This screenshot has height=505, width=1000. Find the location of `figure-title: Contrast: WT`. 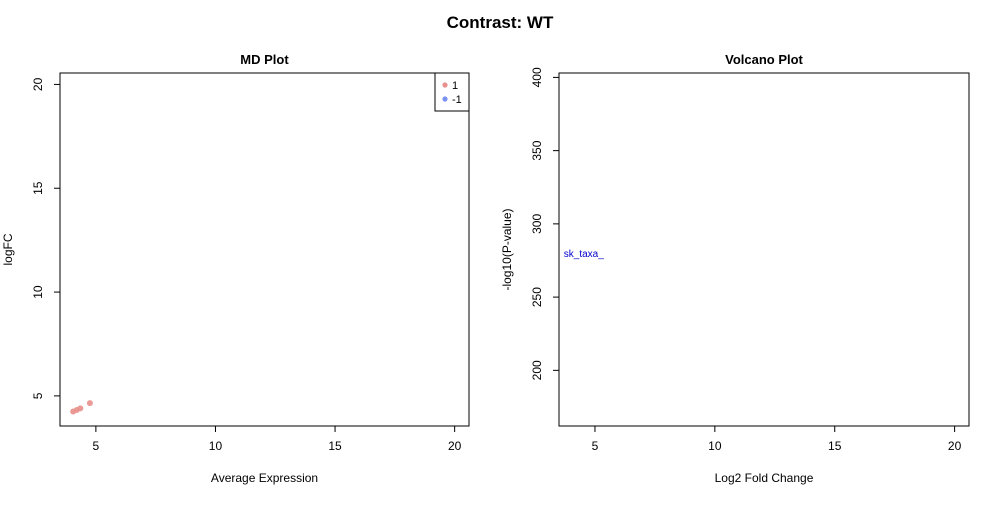

figure-title: Contrast: WT is located at coordinates (500, 22).